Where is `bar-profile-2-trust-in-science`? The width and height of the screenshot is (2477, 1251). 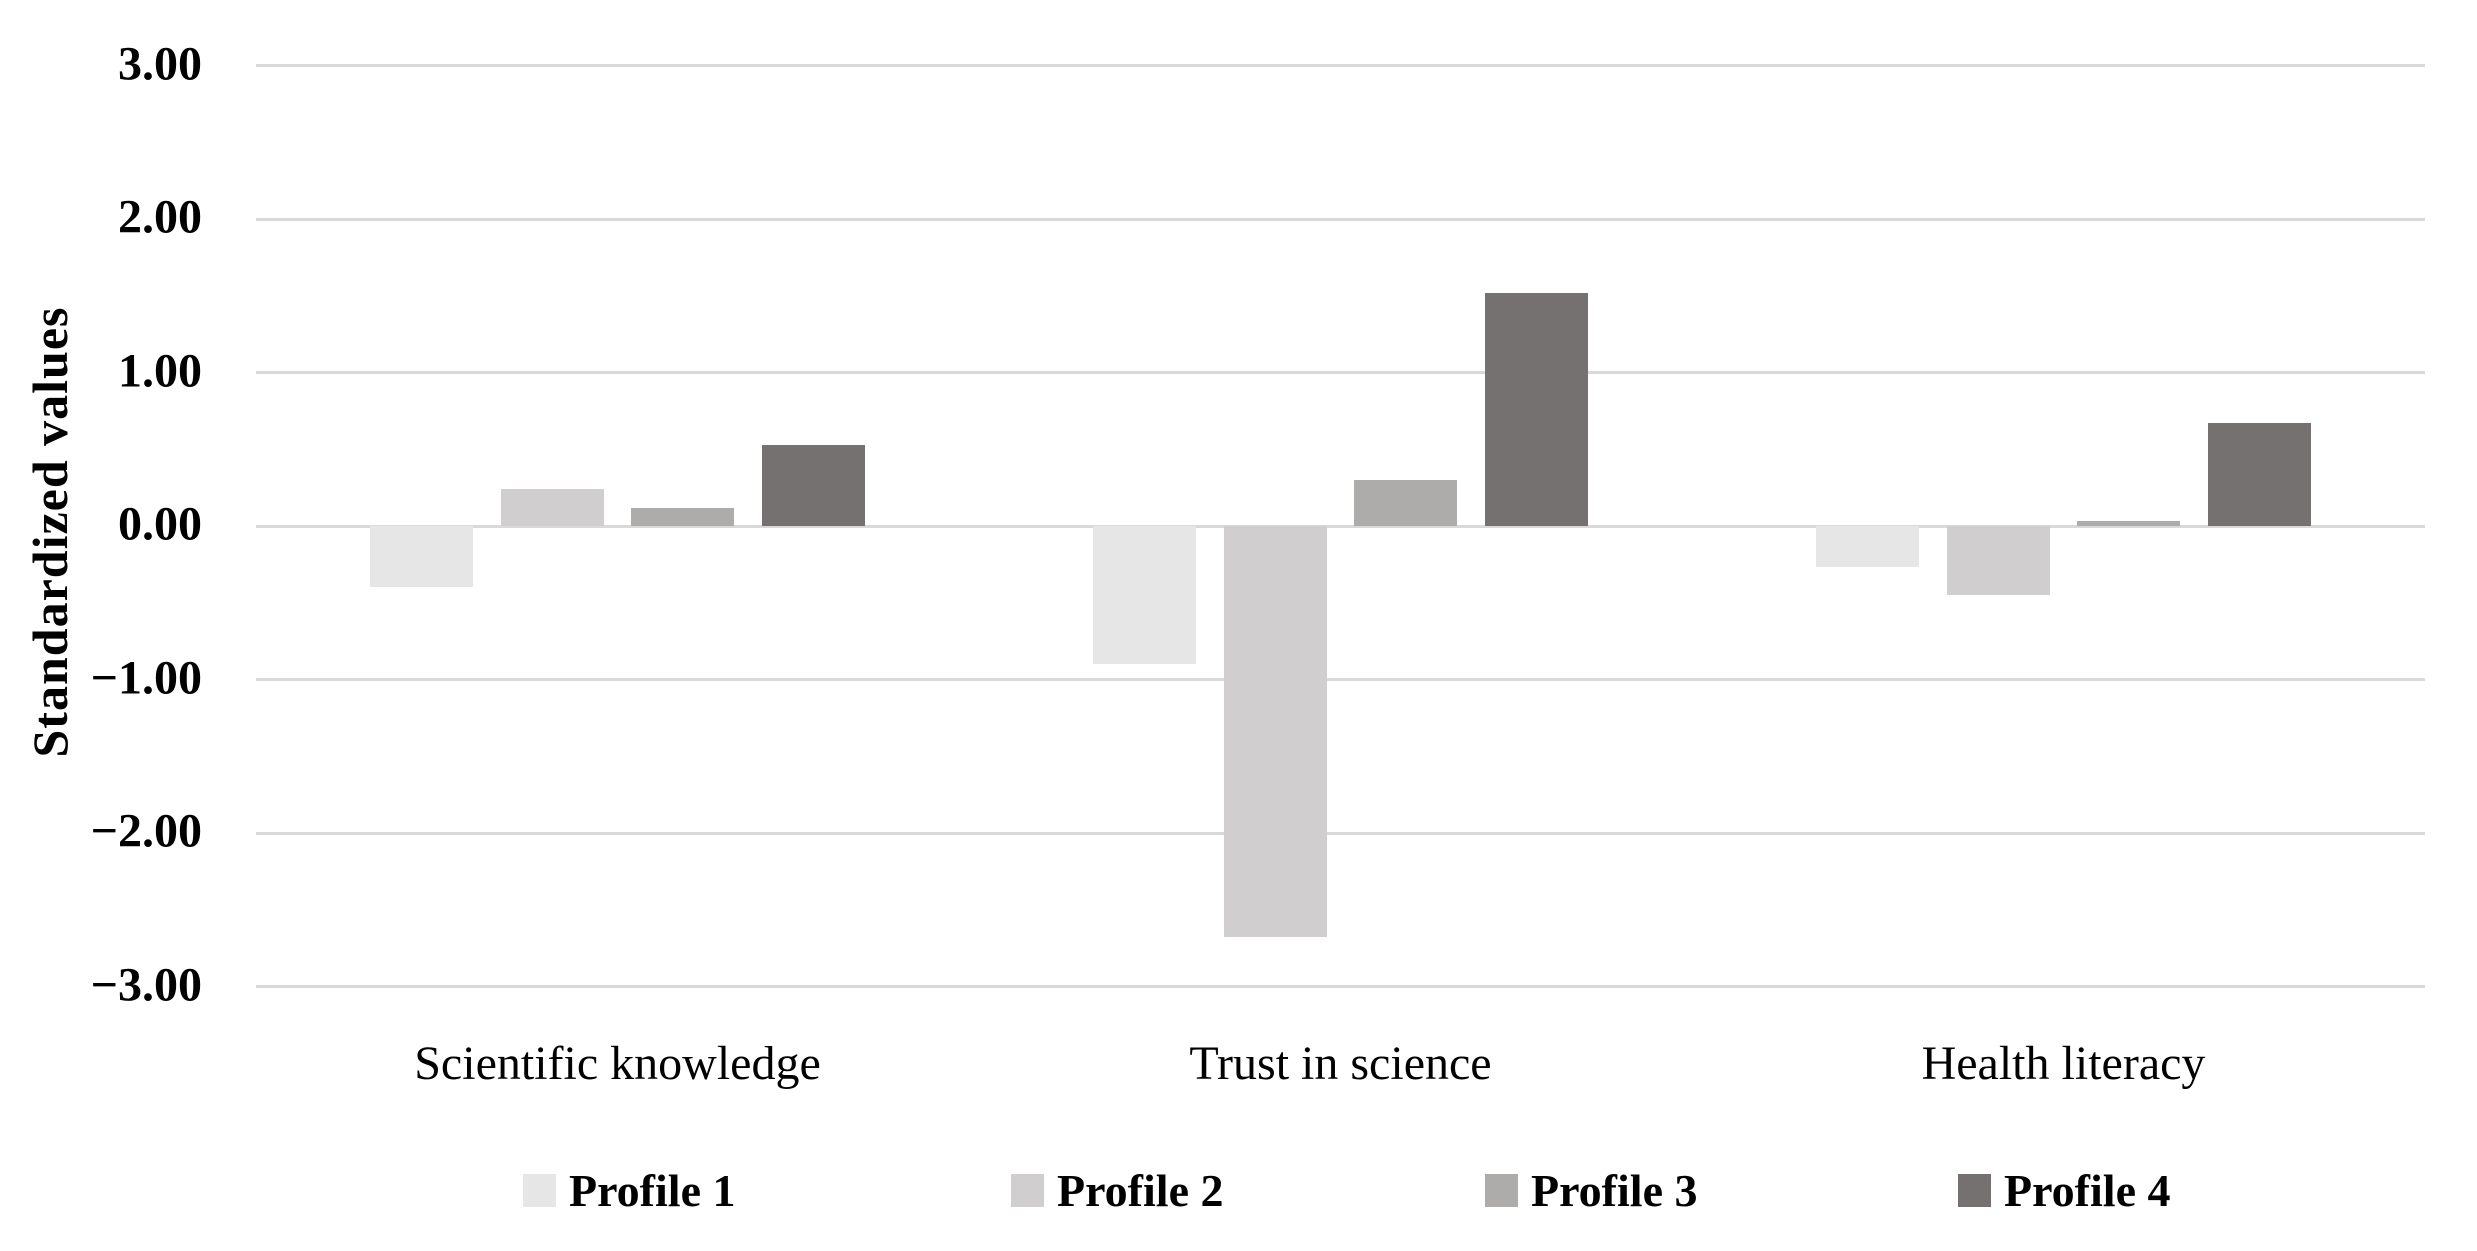 bar-profile-2-trust-in-science is located at coordinates (1275, 732).